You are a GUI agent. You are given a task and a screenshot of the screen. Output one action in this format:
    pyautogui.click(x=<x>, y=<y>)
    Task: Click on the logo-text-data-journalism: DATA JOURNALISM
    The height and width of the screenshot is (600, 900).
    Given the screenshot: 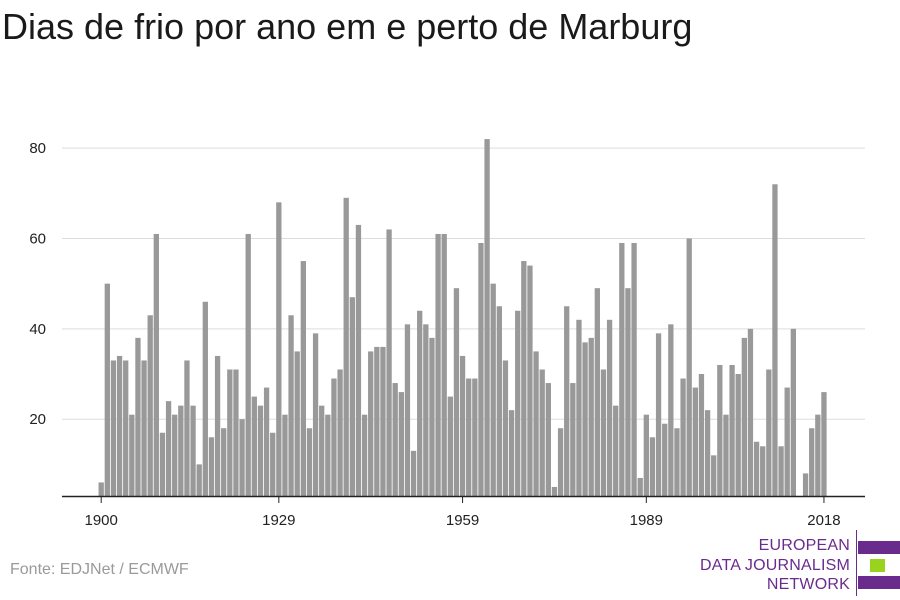 What is the action you would take?
    pyautogui.click(x=775, y=565)
    